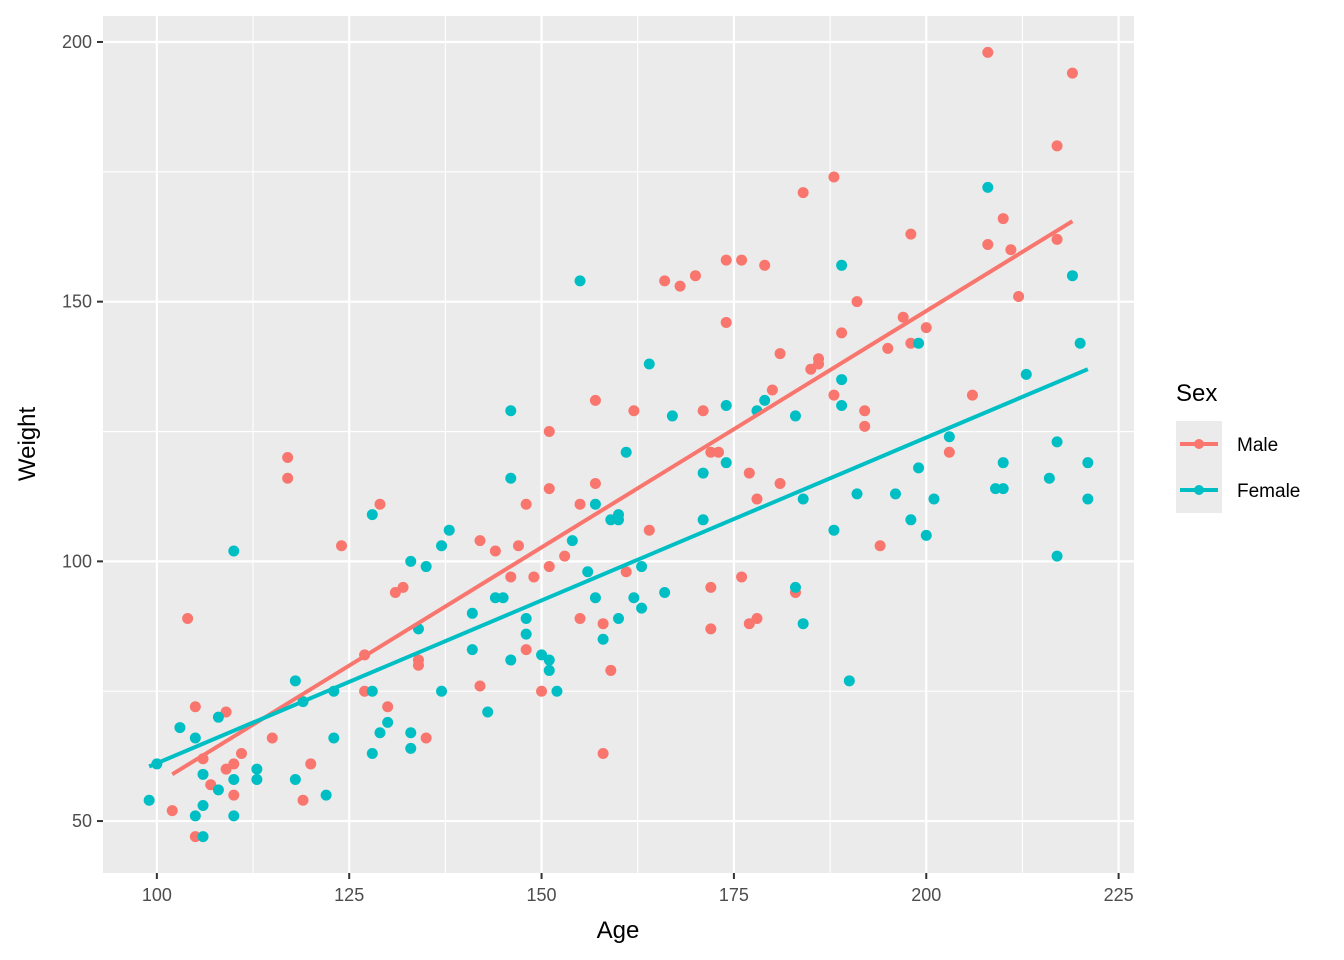 This screenshot has width=1344, height=960. Describe the element at coordinates (77, 561) in the screenshot. I see `y-tick-label: 100` at that location.